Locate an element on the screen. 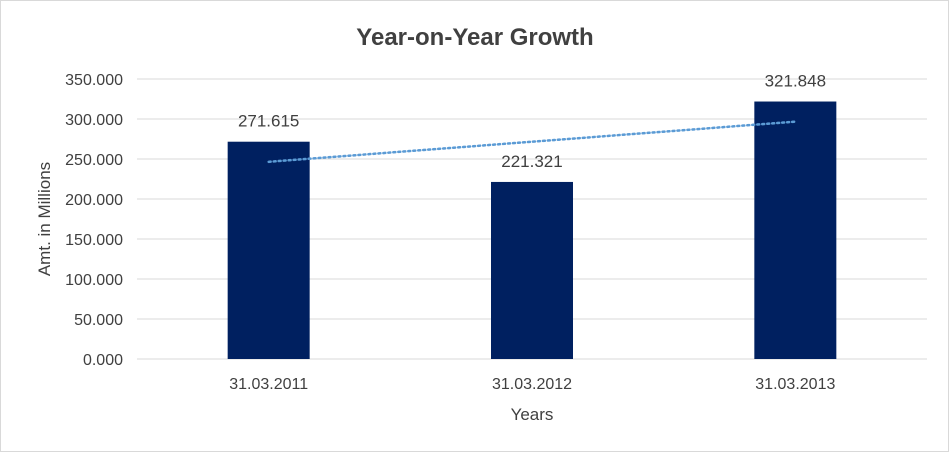 The height and width of the screenshot is (453, 949). trendline-path is located at coordinates (532, 142).